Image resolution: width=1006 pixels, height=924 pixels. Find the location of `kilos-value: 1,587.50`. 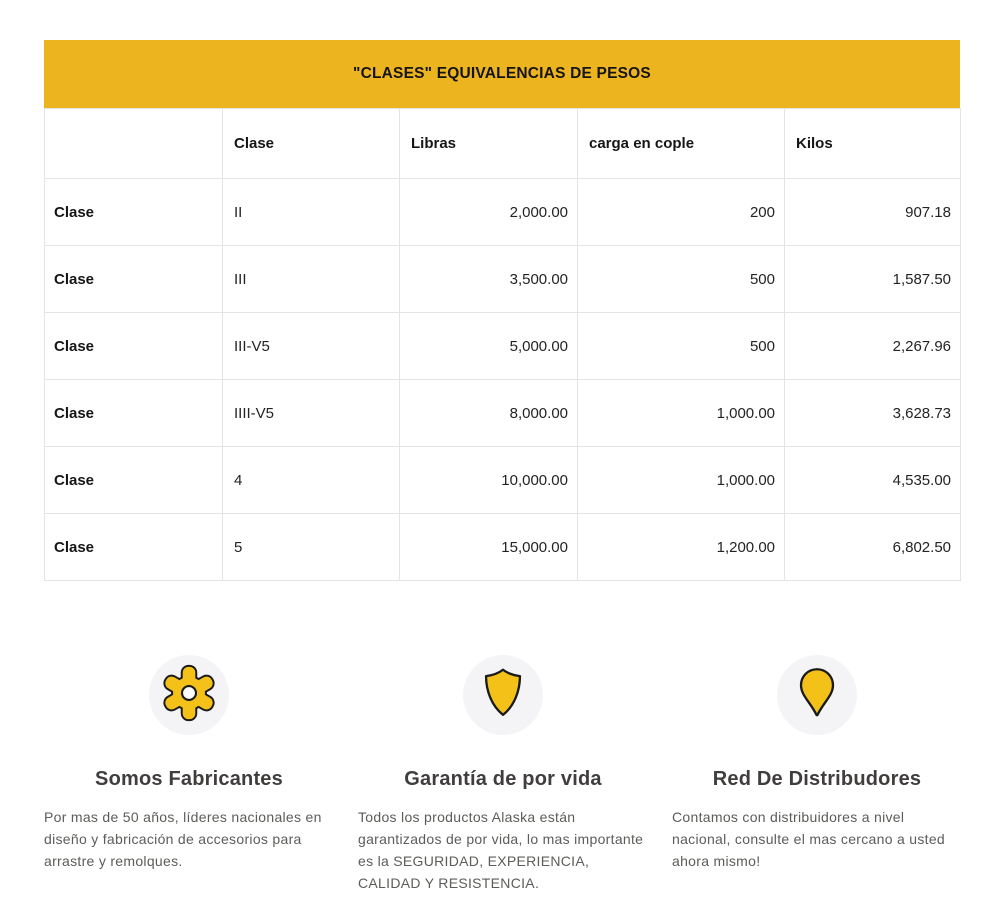

kilos-value: 1,587.50 is located at coordinates (872, 279).